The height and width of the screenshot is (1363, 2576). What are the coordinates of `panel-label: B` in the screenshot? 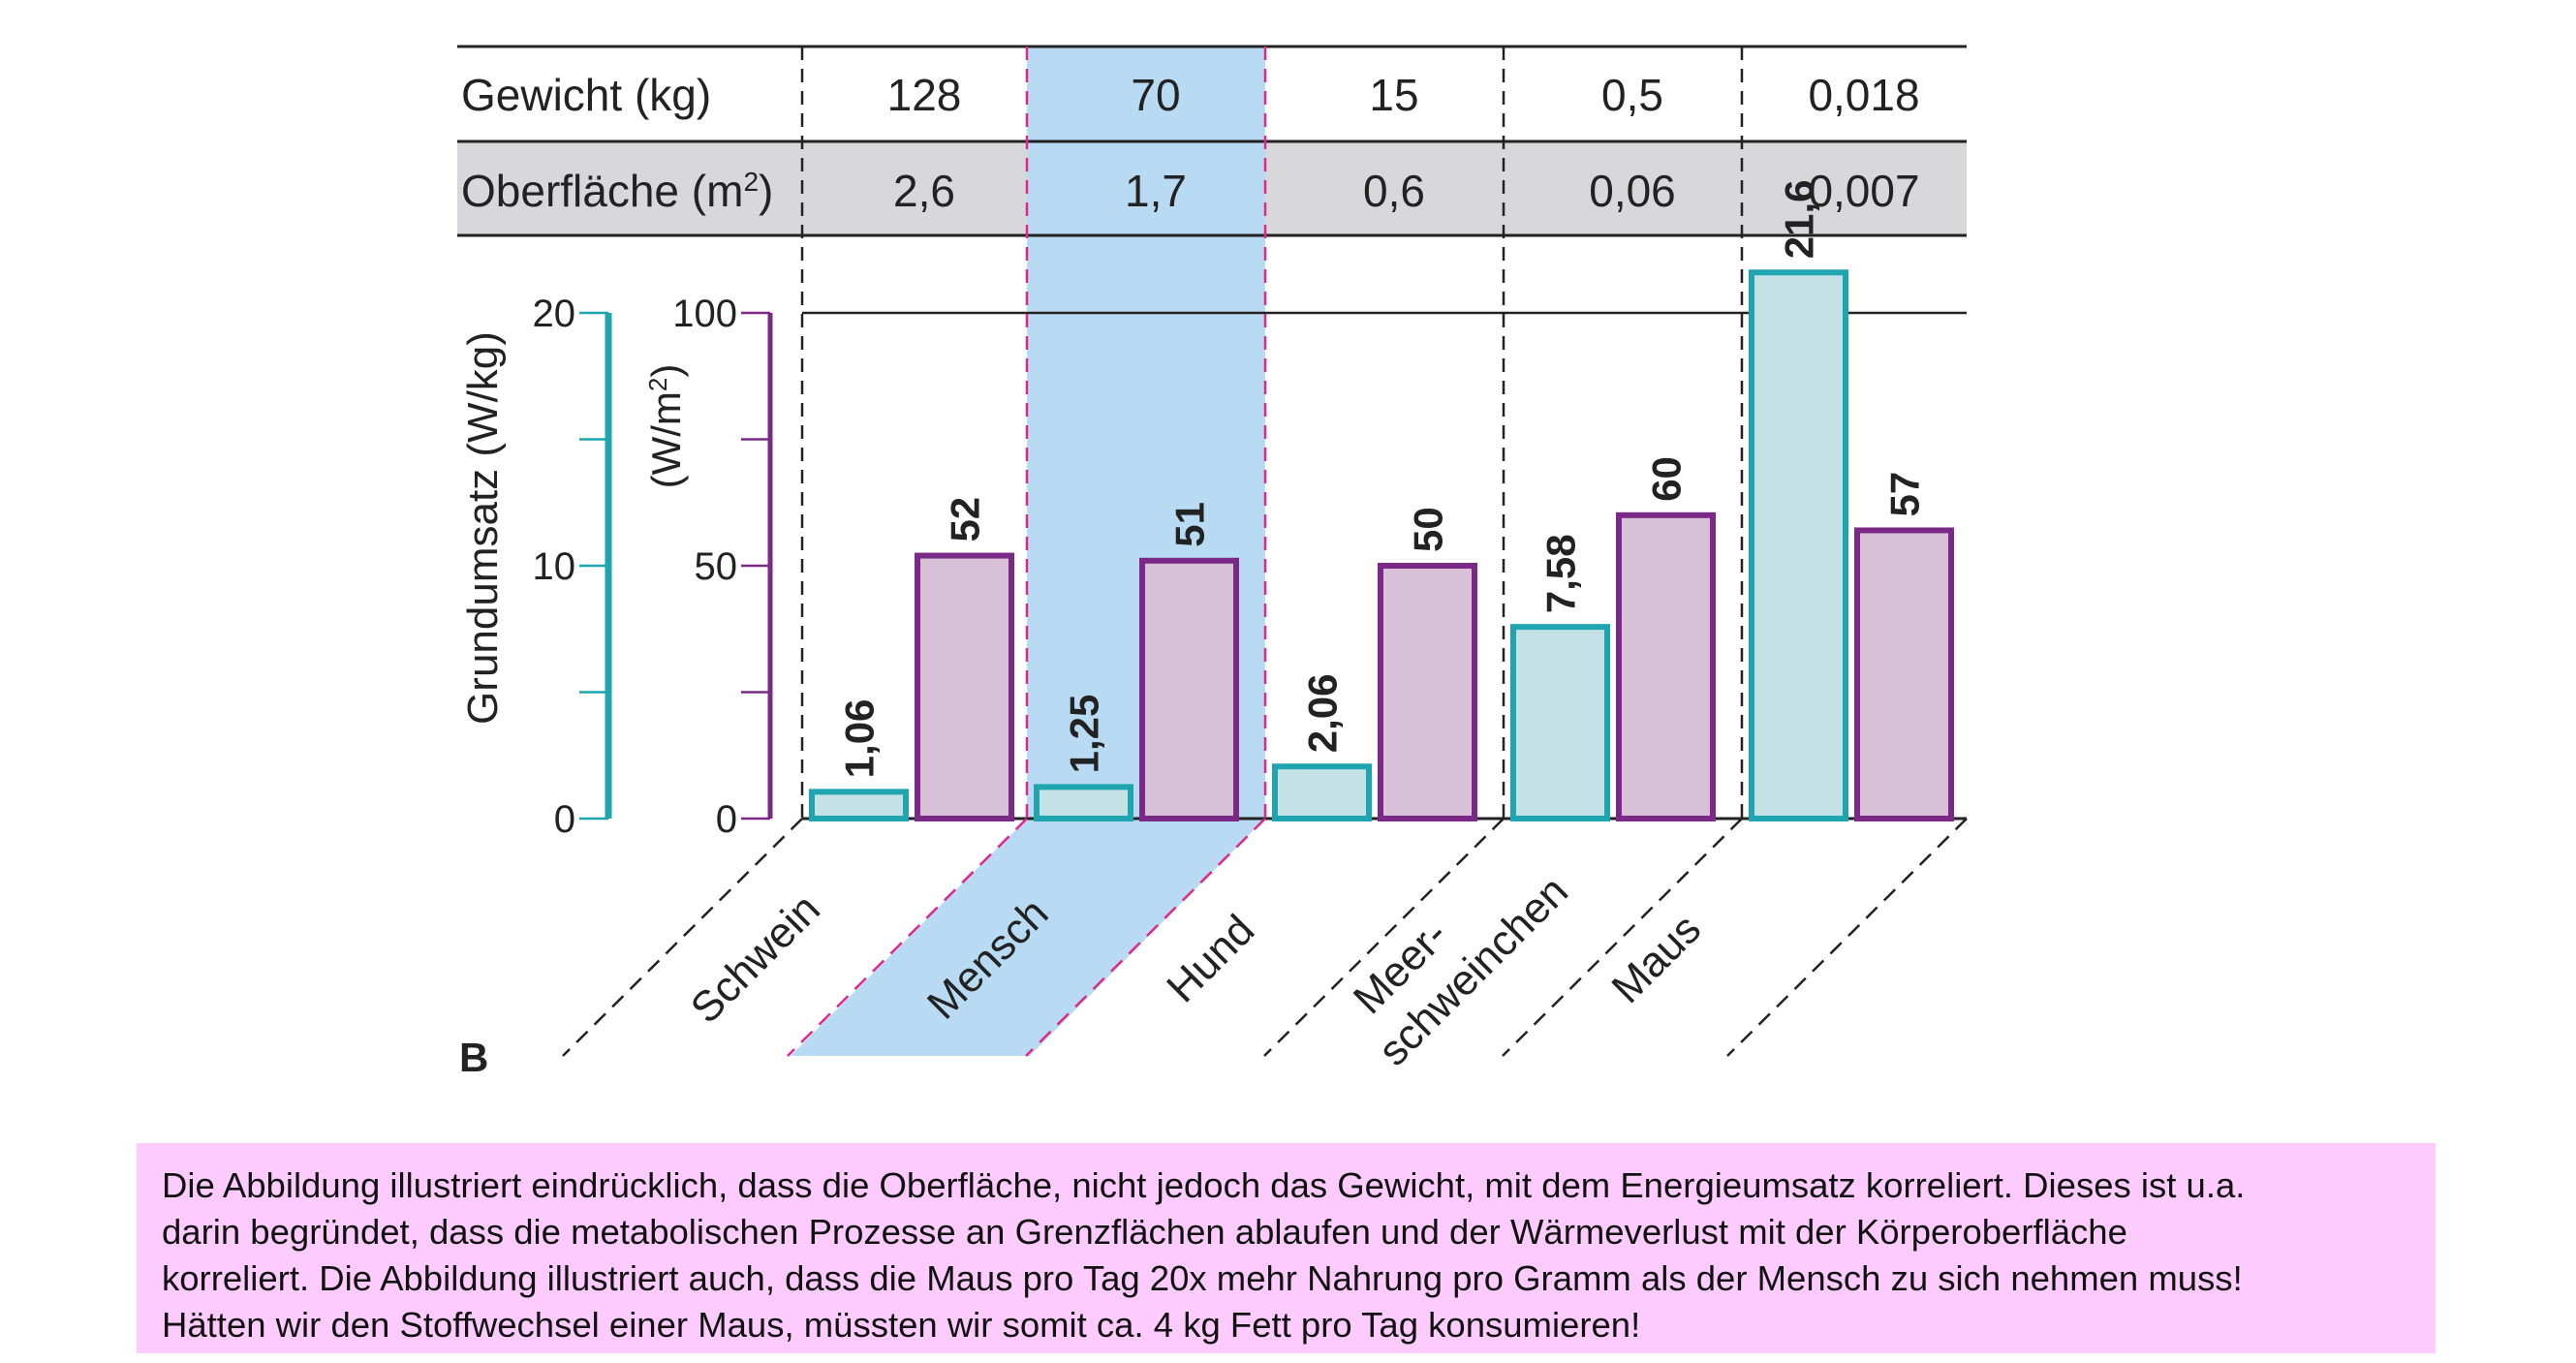 It's located at (473, 1057).